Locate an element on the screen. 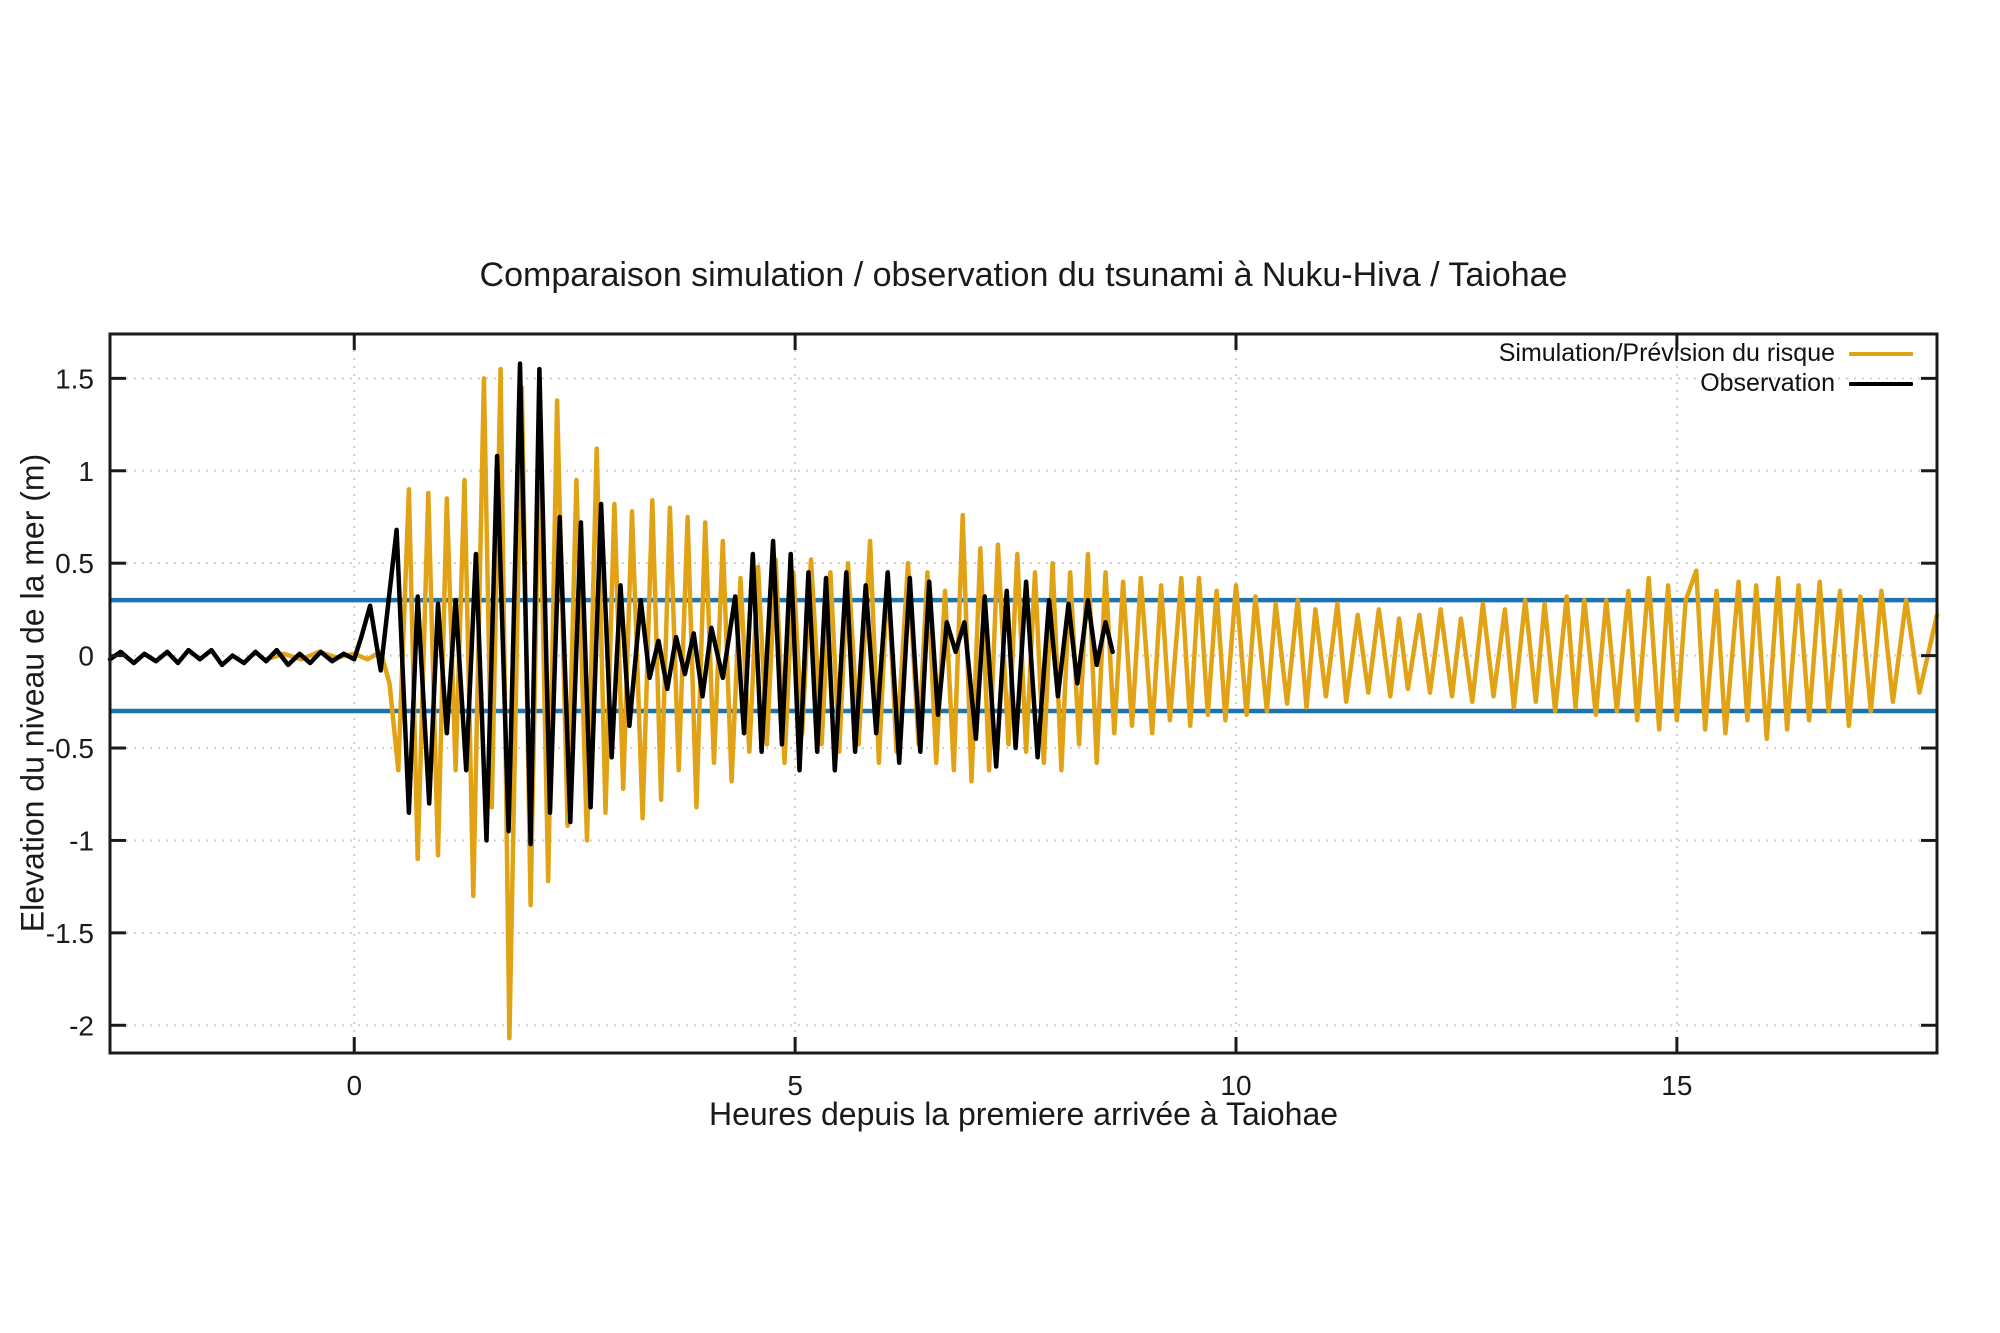 Image resolution: width=2000 pixels, height=1333 pixels. y-tick-label: 0.5 is located at coordinates (74, 563).